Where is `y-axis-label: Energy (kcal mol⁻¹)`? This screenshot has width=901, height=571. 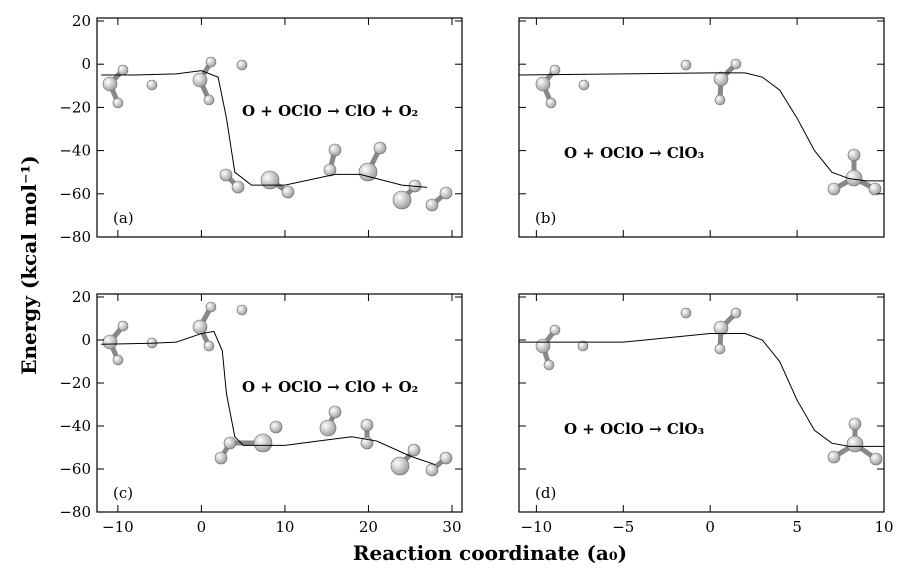
y-axis-label: Energy (kcal mol⁻¹) is located at coordinates (29, 265).